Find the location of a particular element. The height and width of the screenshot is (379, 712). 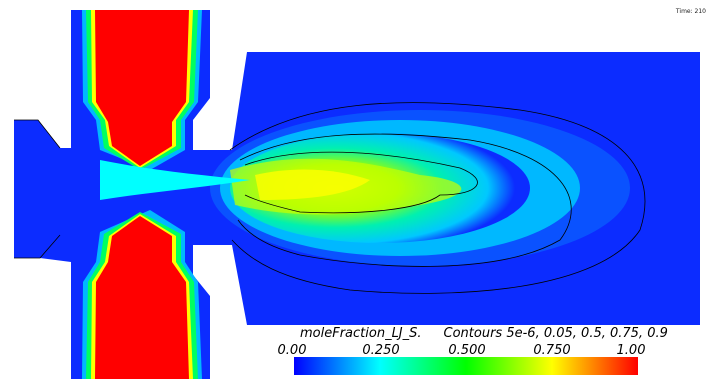

colorbar-tick-2: 0.500 is located at coordinates (467, 350).